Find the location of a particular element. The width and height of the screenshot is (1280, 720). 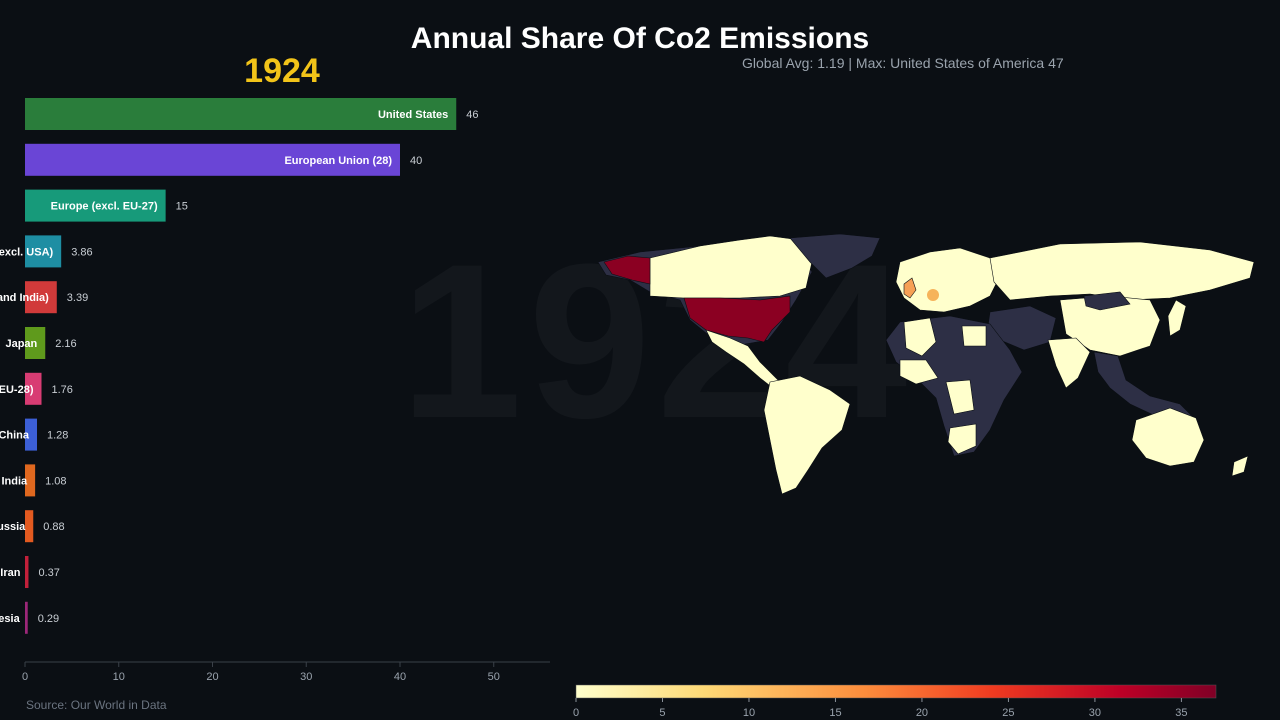

bar-label: esia is located at coordinates (10, 619).